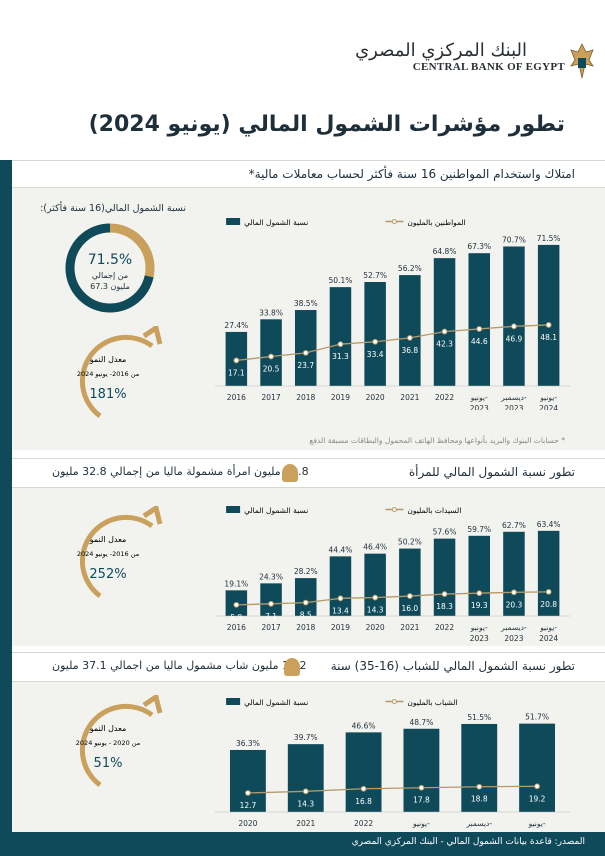  What do you see at coordinates (410, 542) in the screenshot?
I see `bar-value-label: 50.2%` at bounding box center [410, 542].